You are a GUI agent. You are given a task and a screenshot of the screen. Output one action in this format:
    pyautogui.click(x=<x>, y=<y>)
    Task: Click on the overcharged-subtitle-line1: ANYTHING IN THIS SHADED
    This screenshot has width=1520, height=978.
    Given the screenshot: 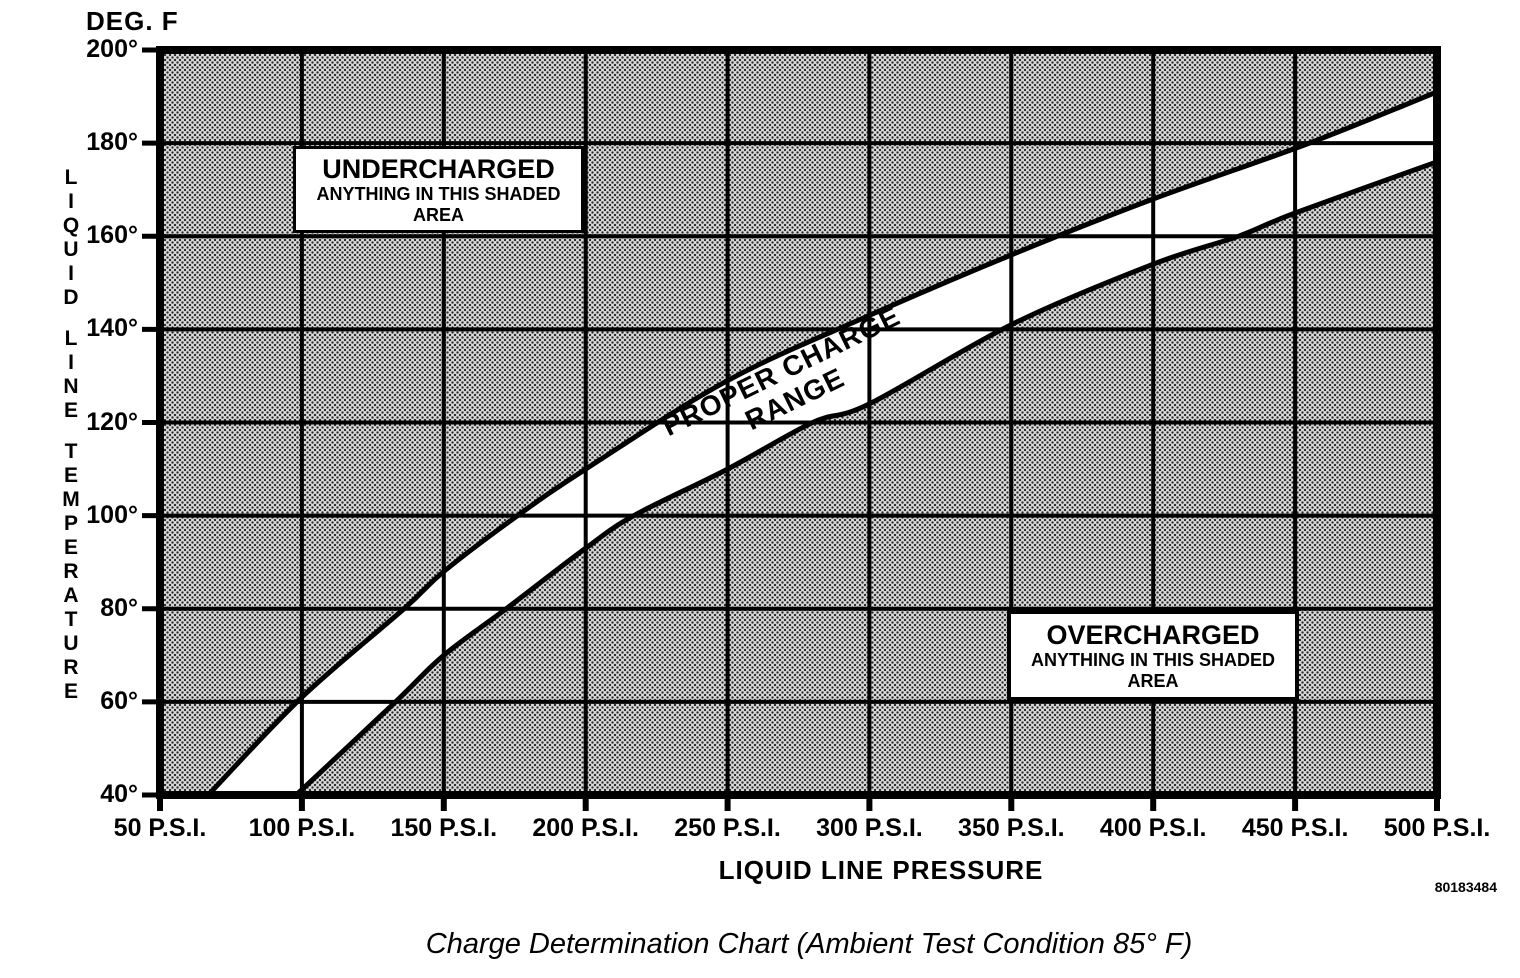 What is the action you would take?
    pyautogui.click(x=1152, y=659)
    